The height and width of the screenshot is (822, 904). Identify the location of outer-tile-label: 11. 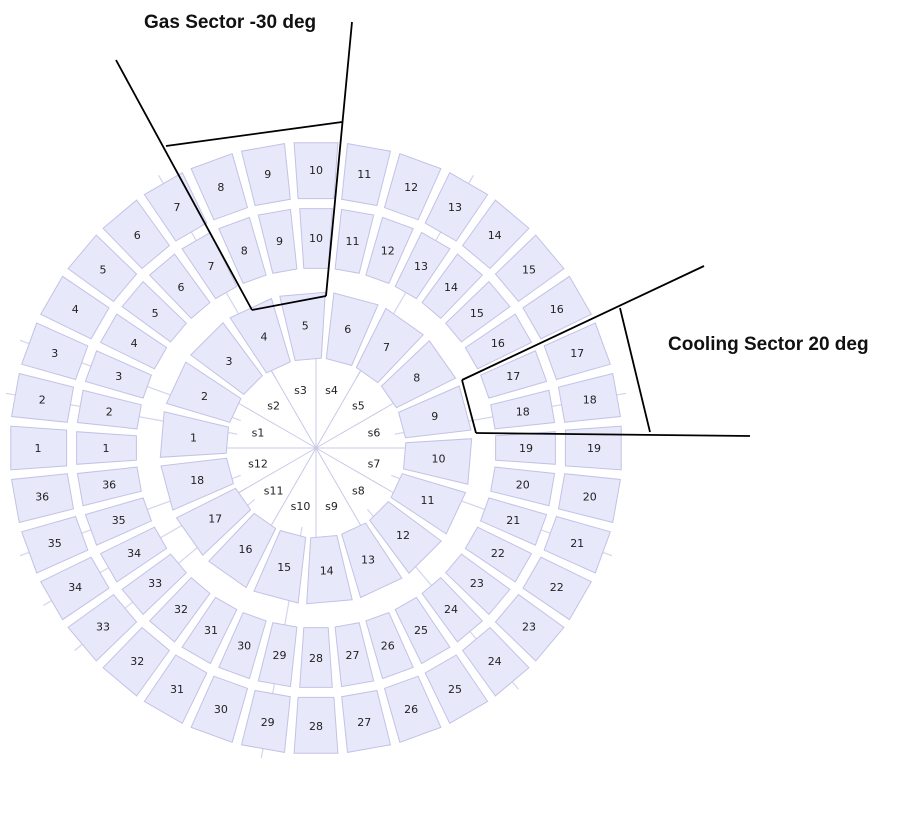
(364, 174).